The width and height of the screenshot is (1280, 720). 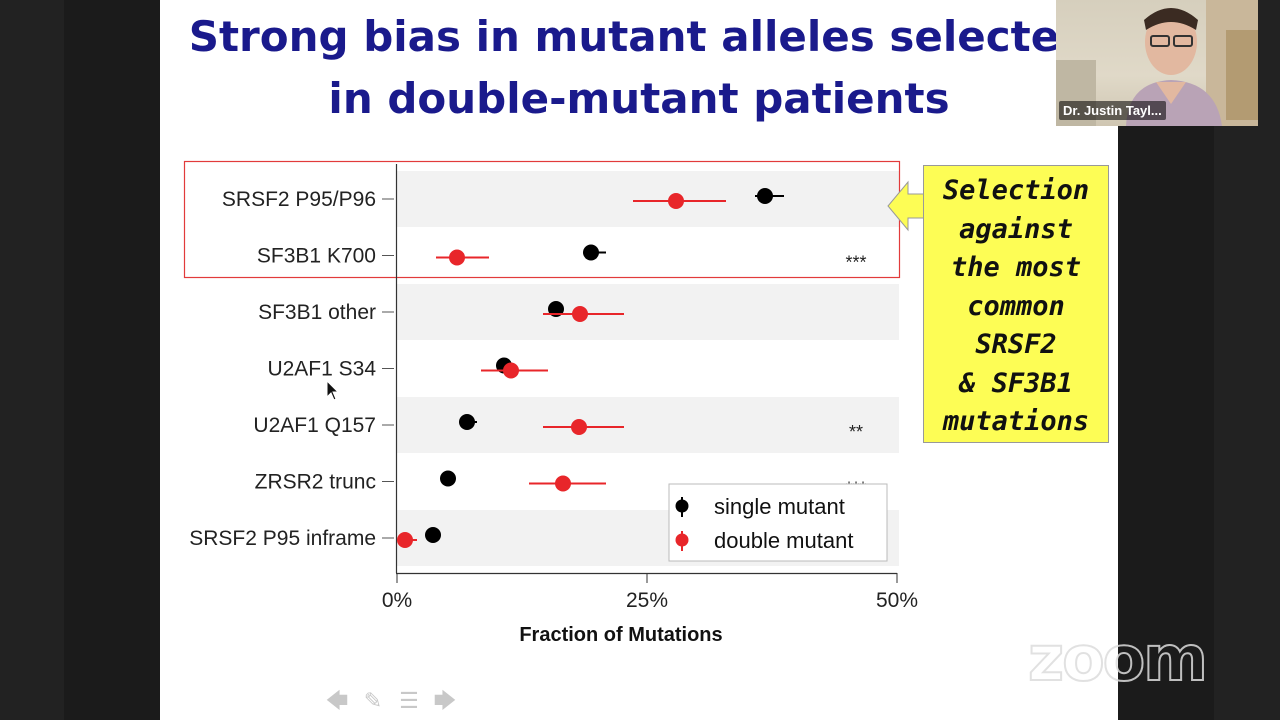 What do you see at coordinates (639, 36) in the screenshot?
I see `slide-title-line-1: Strong bias in mutant alleles selected` at bounding box center [639, 36].